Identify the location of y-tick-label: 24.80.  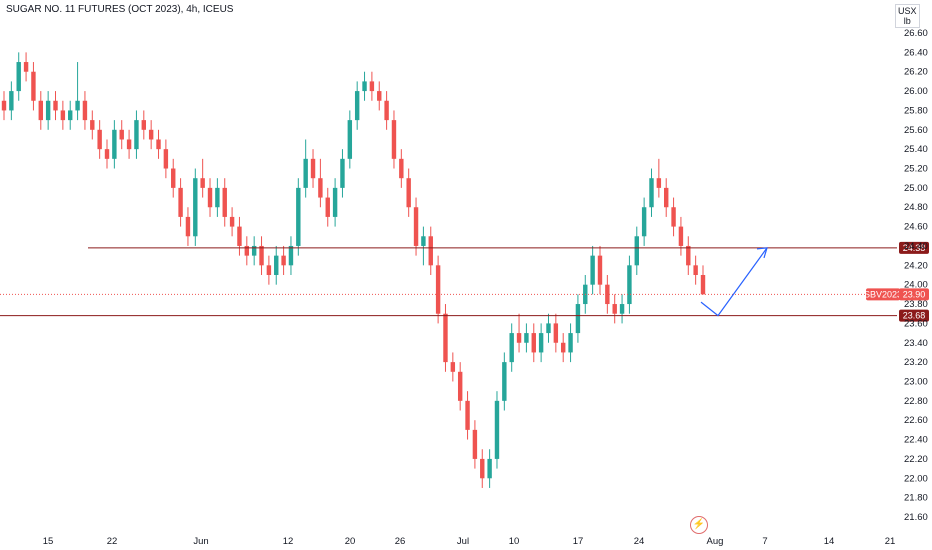
(916, 207).